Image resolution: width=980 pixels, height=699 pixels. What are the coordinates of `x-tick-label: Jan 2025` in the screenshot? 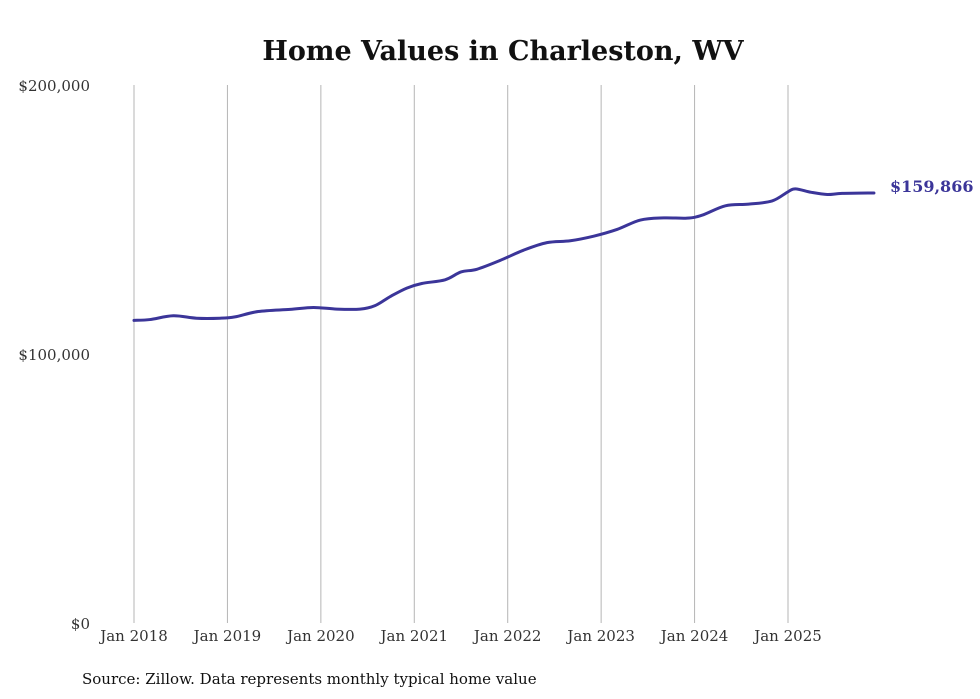 It's located at (787, 636).